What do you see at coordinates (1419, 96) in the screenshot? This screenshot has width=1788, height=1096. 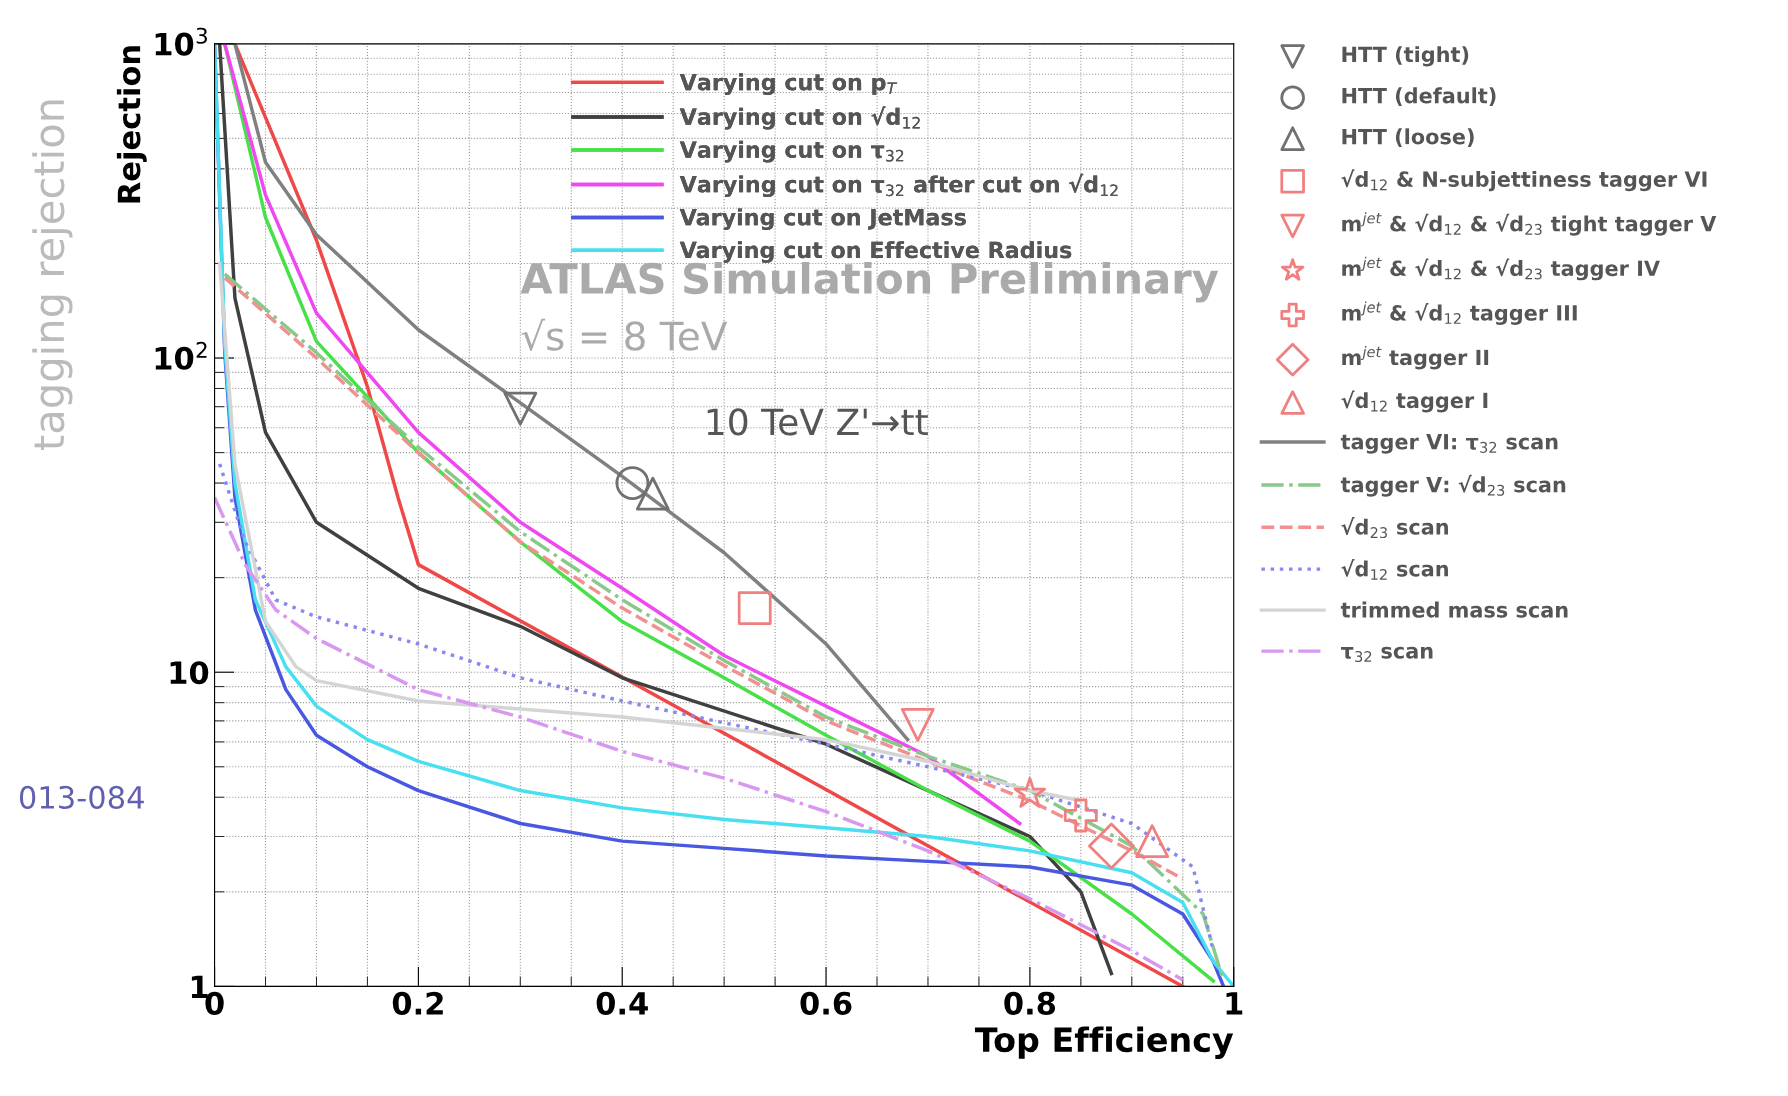 I see `legend-label: HTT (default)` at bounding box center [1419, 96].